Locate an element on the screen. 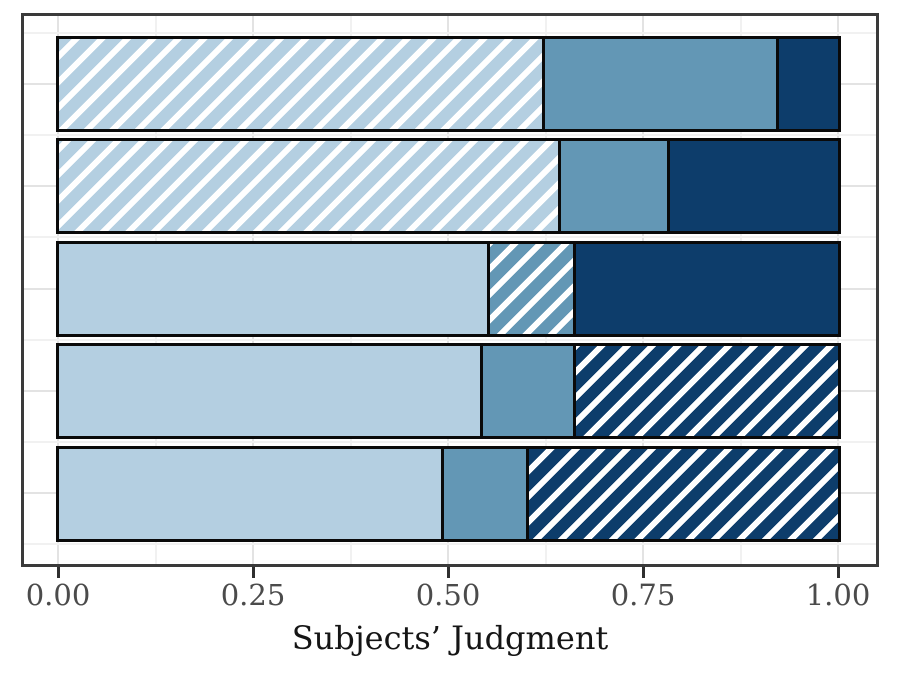 The width and height of the screenshot is (901, 680). x-tick-label: 0.50 is located at coordinates (448, 595).